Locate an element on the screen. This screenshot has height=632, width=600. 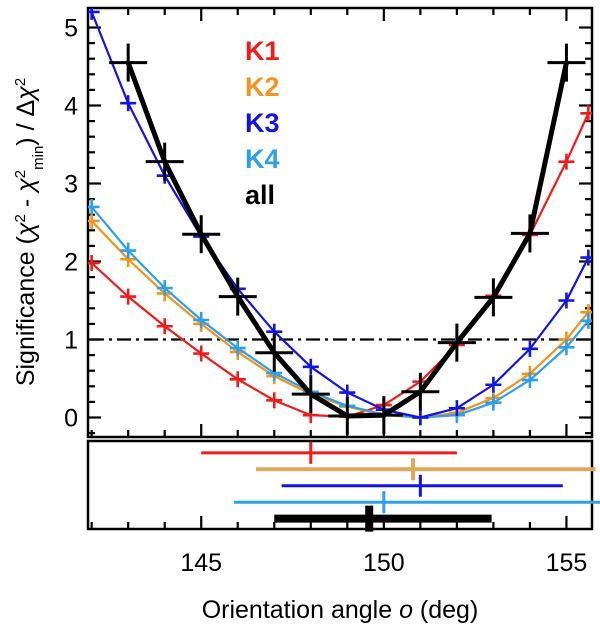
x-tick-label: 155 is located at coordinates (567, 563).